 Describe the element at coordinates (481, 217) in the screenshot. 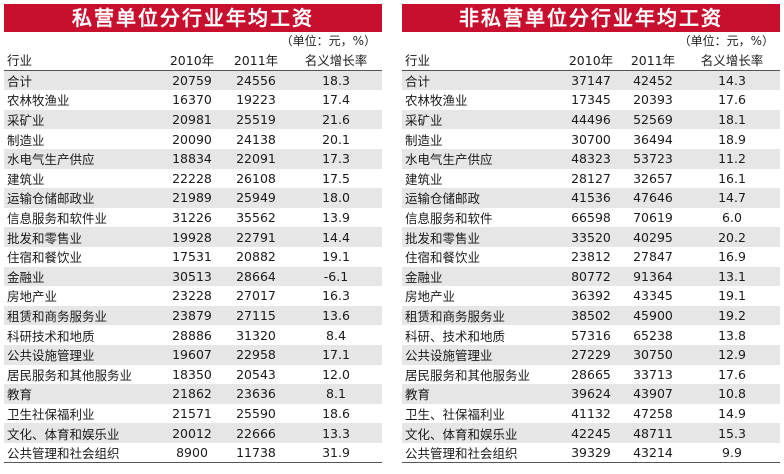

I see `cell-industry: 信息服务和软件` at that location.